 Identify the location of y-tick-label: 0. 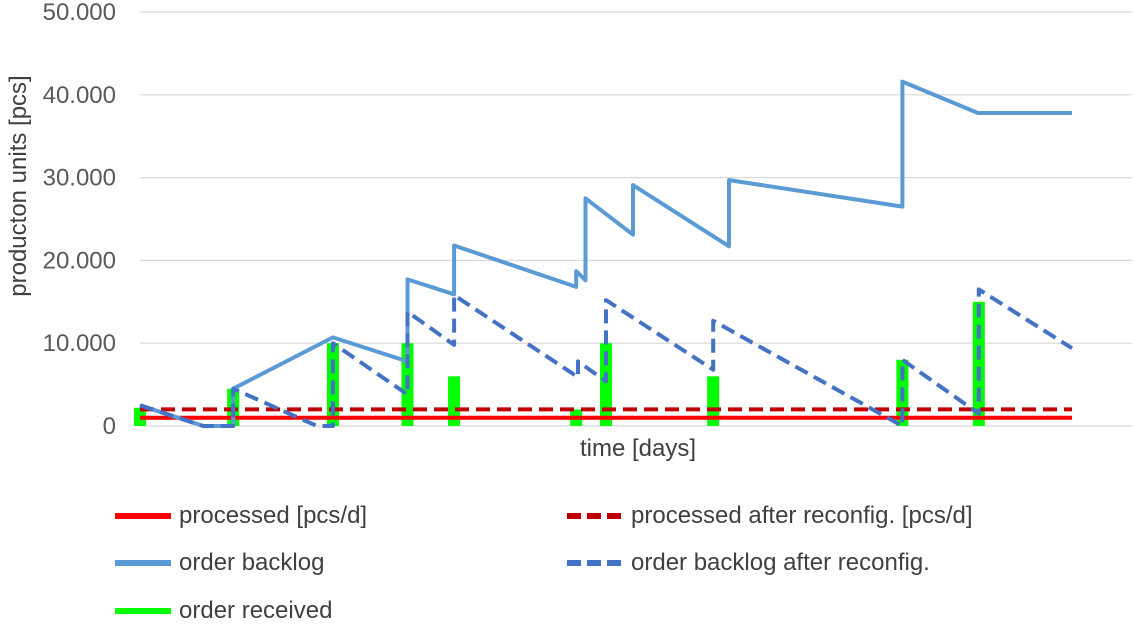
(109, 426).